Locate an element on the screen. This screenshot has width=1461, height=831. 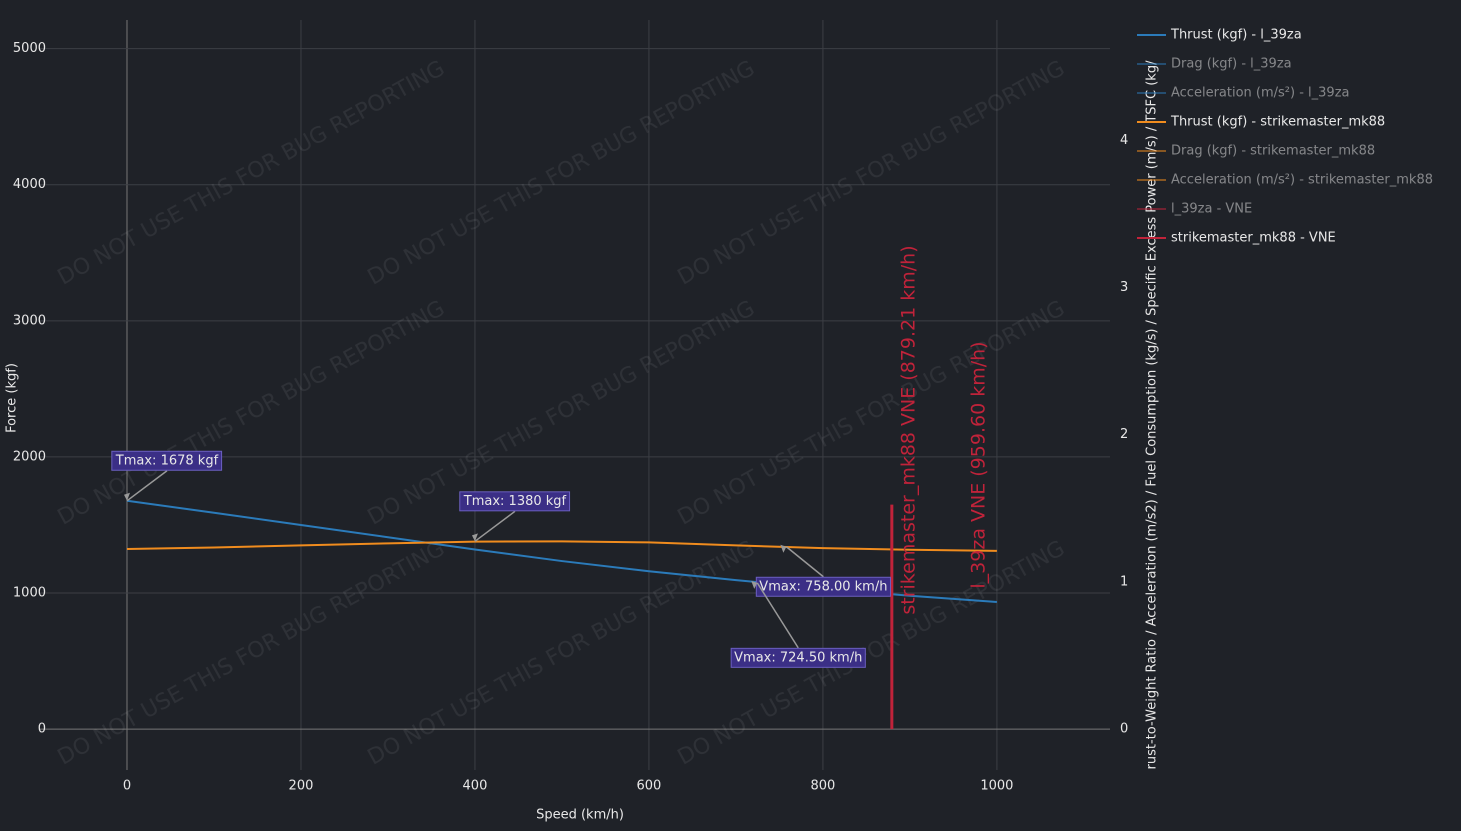
x-tick-label: 200 is located at coordinates (301, 786).